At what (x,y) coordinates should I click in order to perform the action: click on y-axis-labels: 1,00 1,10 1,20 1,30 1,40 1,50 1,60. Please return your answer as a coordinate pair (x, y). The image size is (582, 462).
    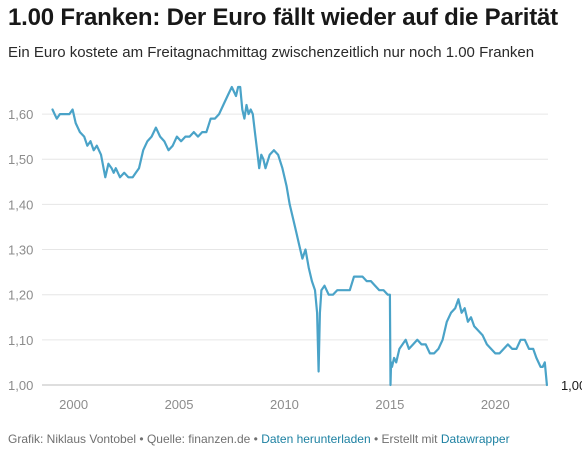
    Looking at the image, I should click on (20, 250).